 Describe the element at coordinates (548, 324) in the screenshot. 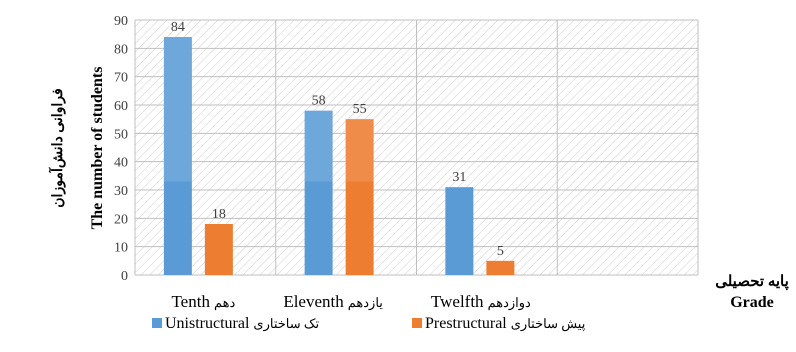

I see `legend-label-fa: پیش ساختاری` at that location.